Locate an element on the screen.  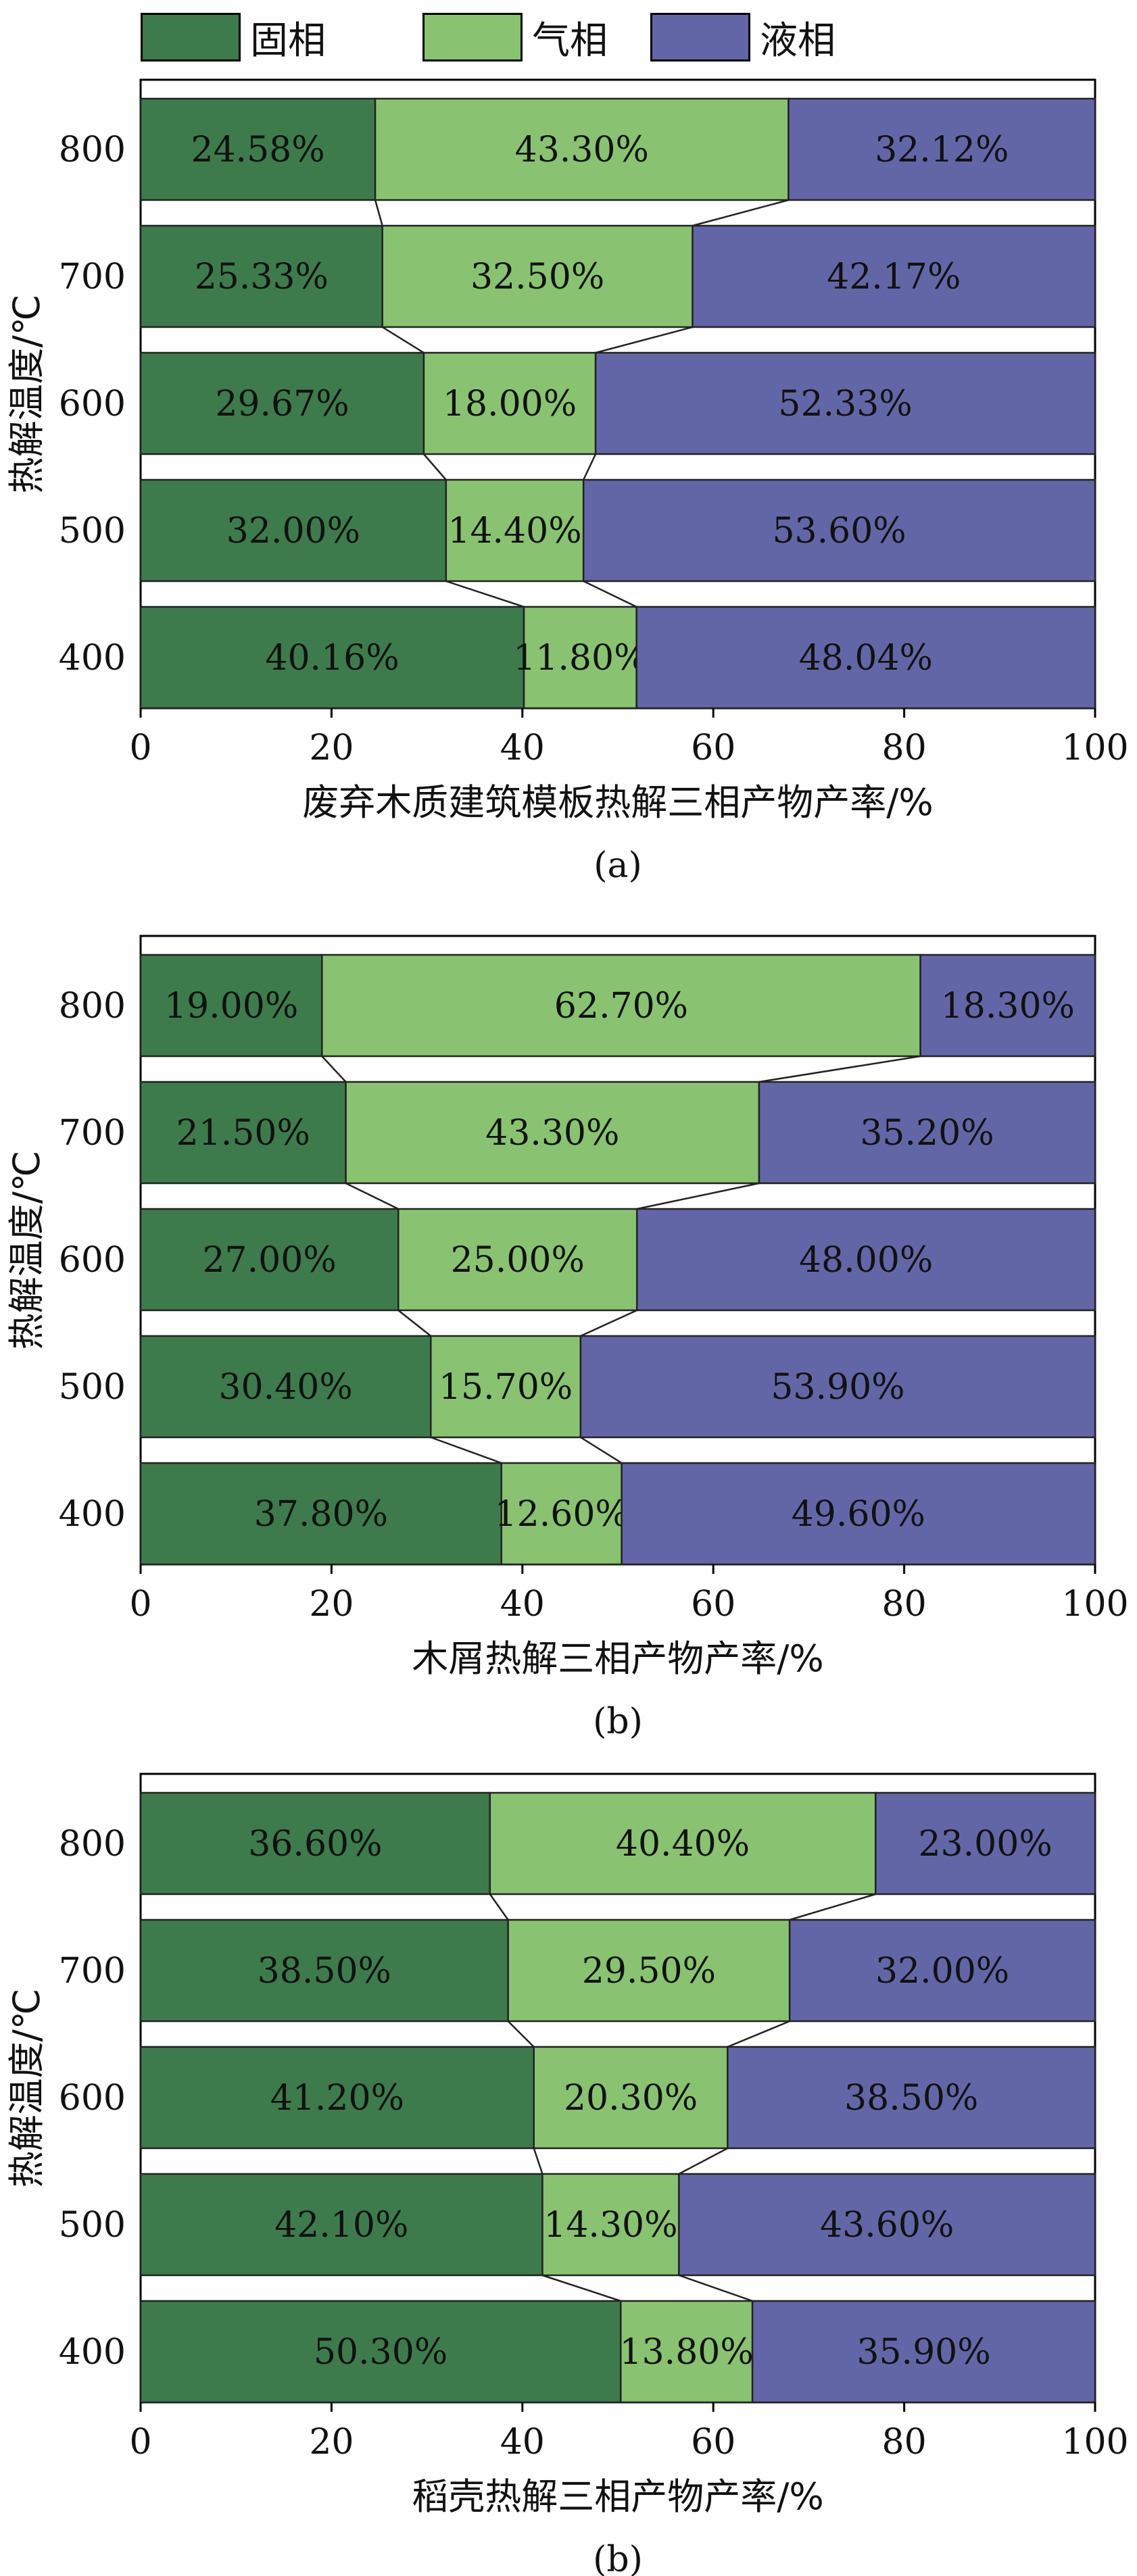
bar-value-label: 43.60% is located at coordinates (887, 2226).